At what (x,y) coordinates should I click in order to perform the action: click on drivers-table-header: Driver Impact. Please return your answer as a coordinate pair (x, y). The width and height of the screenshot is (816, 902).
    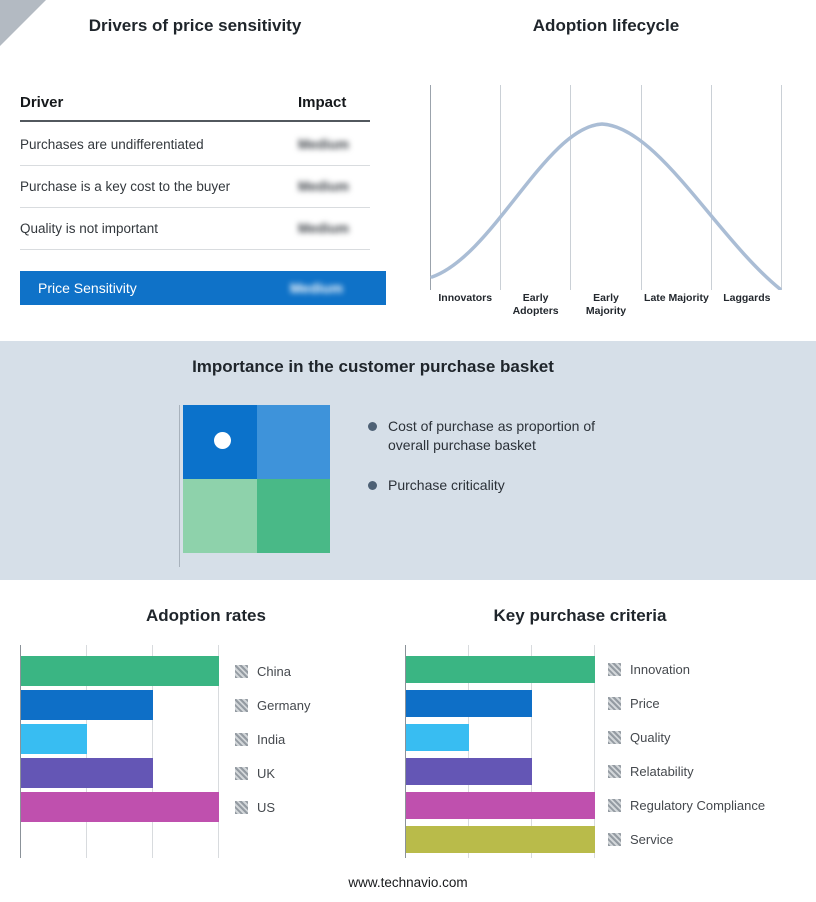
    Looking at the image, I should click on (195, 108).